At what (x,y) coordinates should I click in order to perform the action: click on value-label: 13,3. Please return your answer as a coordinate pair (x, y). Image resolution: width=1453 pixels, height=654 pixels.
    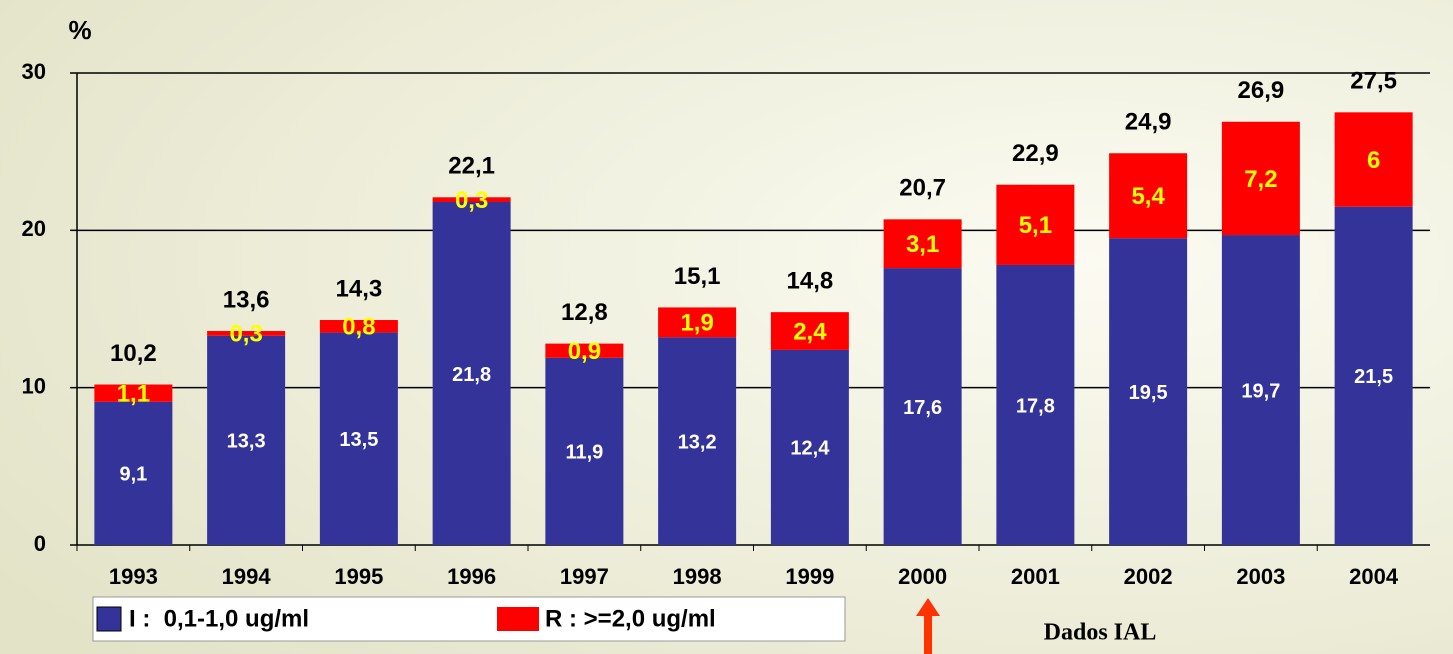
    Looking at the image, I should click on (246, 442).